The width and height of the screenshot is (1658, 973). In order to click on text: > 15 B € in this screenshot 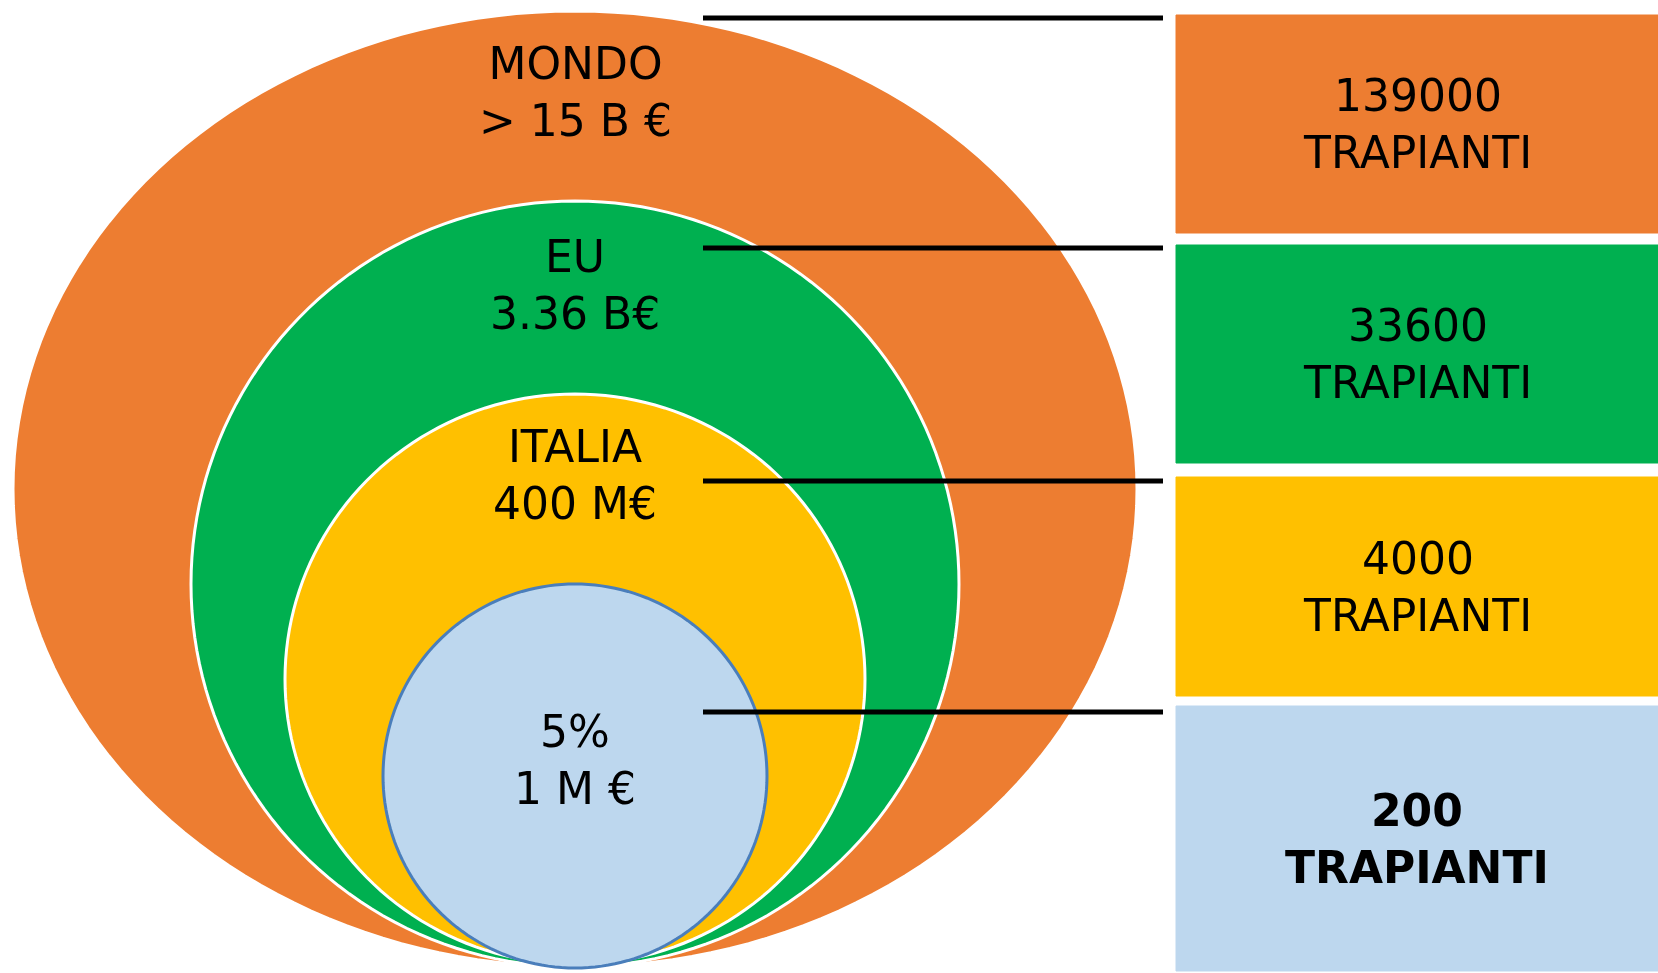, I will do `click(575, 121)`.